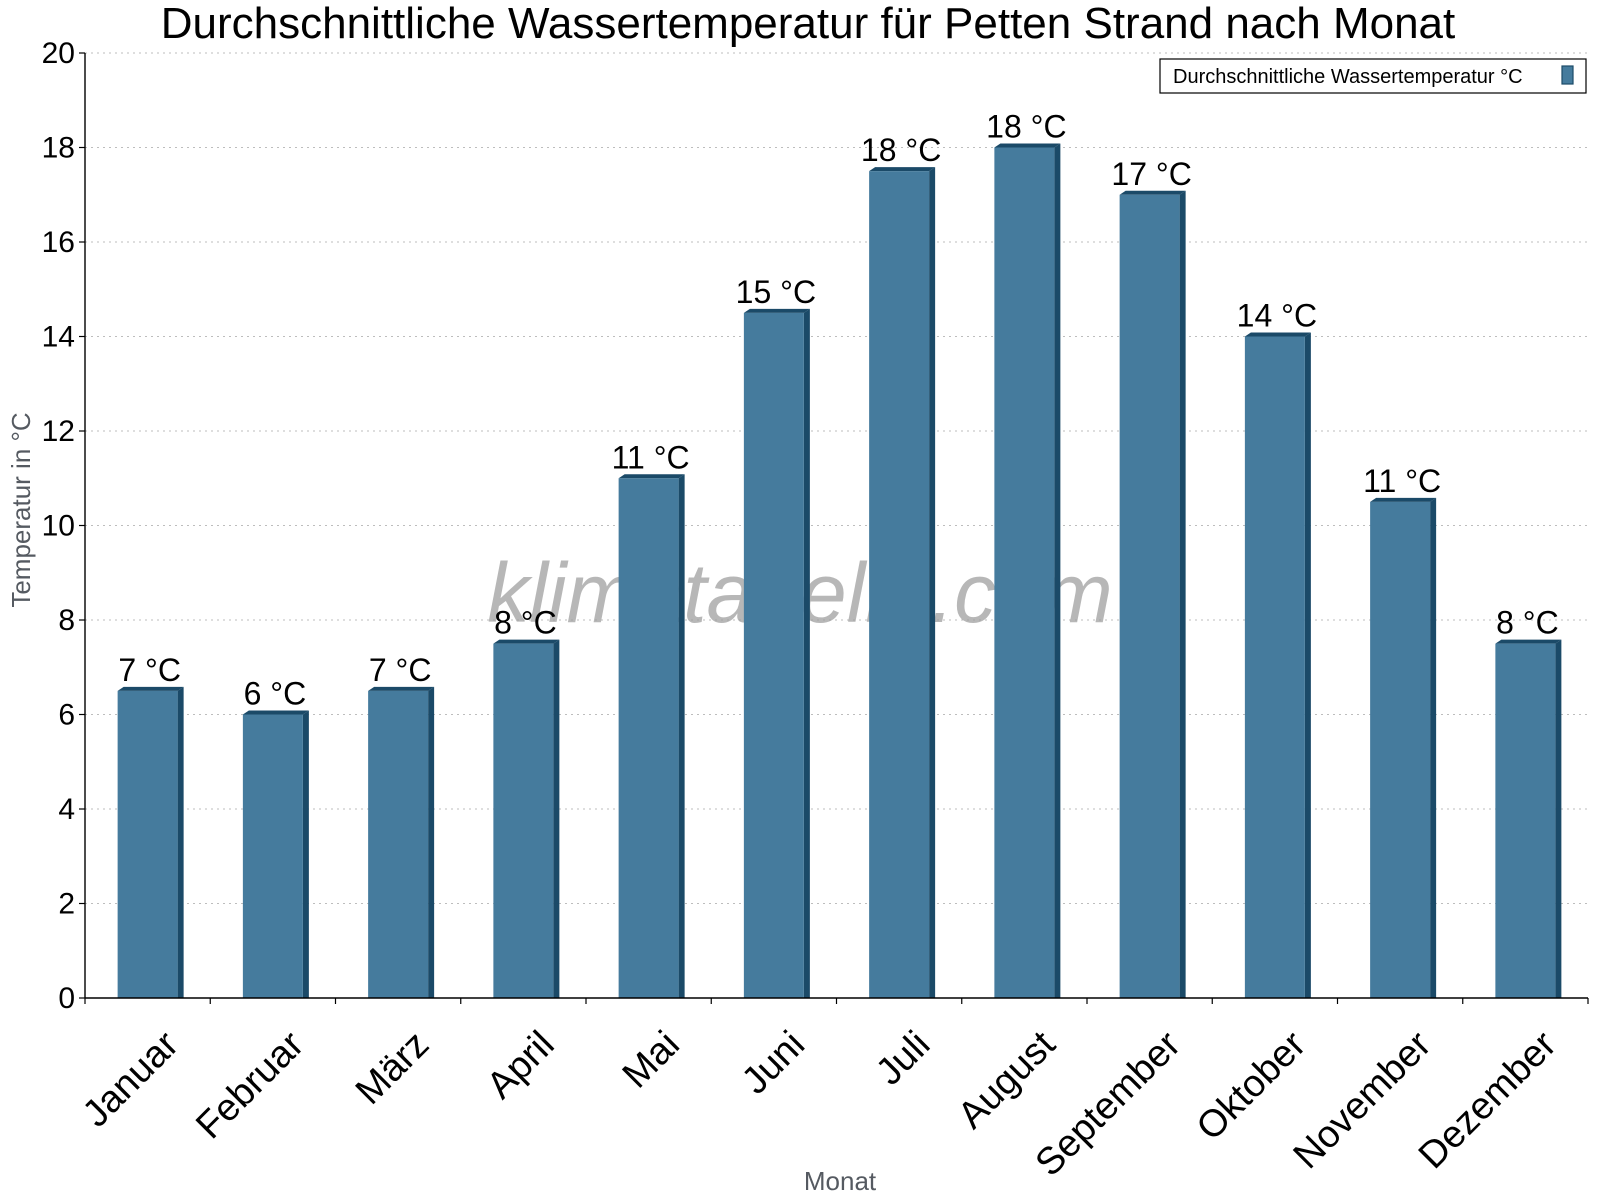 The width and height of the screenshot is (1600, 1200). What do you see at coordinates (66, 620) in the screenshot?
I see `y-tick-label: 8` at bounding box center [66, 620].